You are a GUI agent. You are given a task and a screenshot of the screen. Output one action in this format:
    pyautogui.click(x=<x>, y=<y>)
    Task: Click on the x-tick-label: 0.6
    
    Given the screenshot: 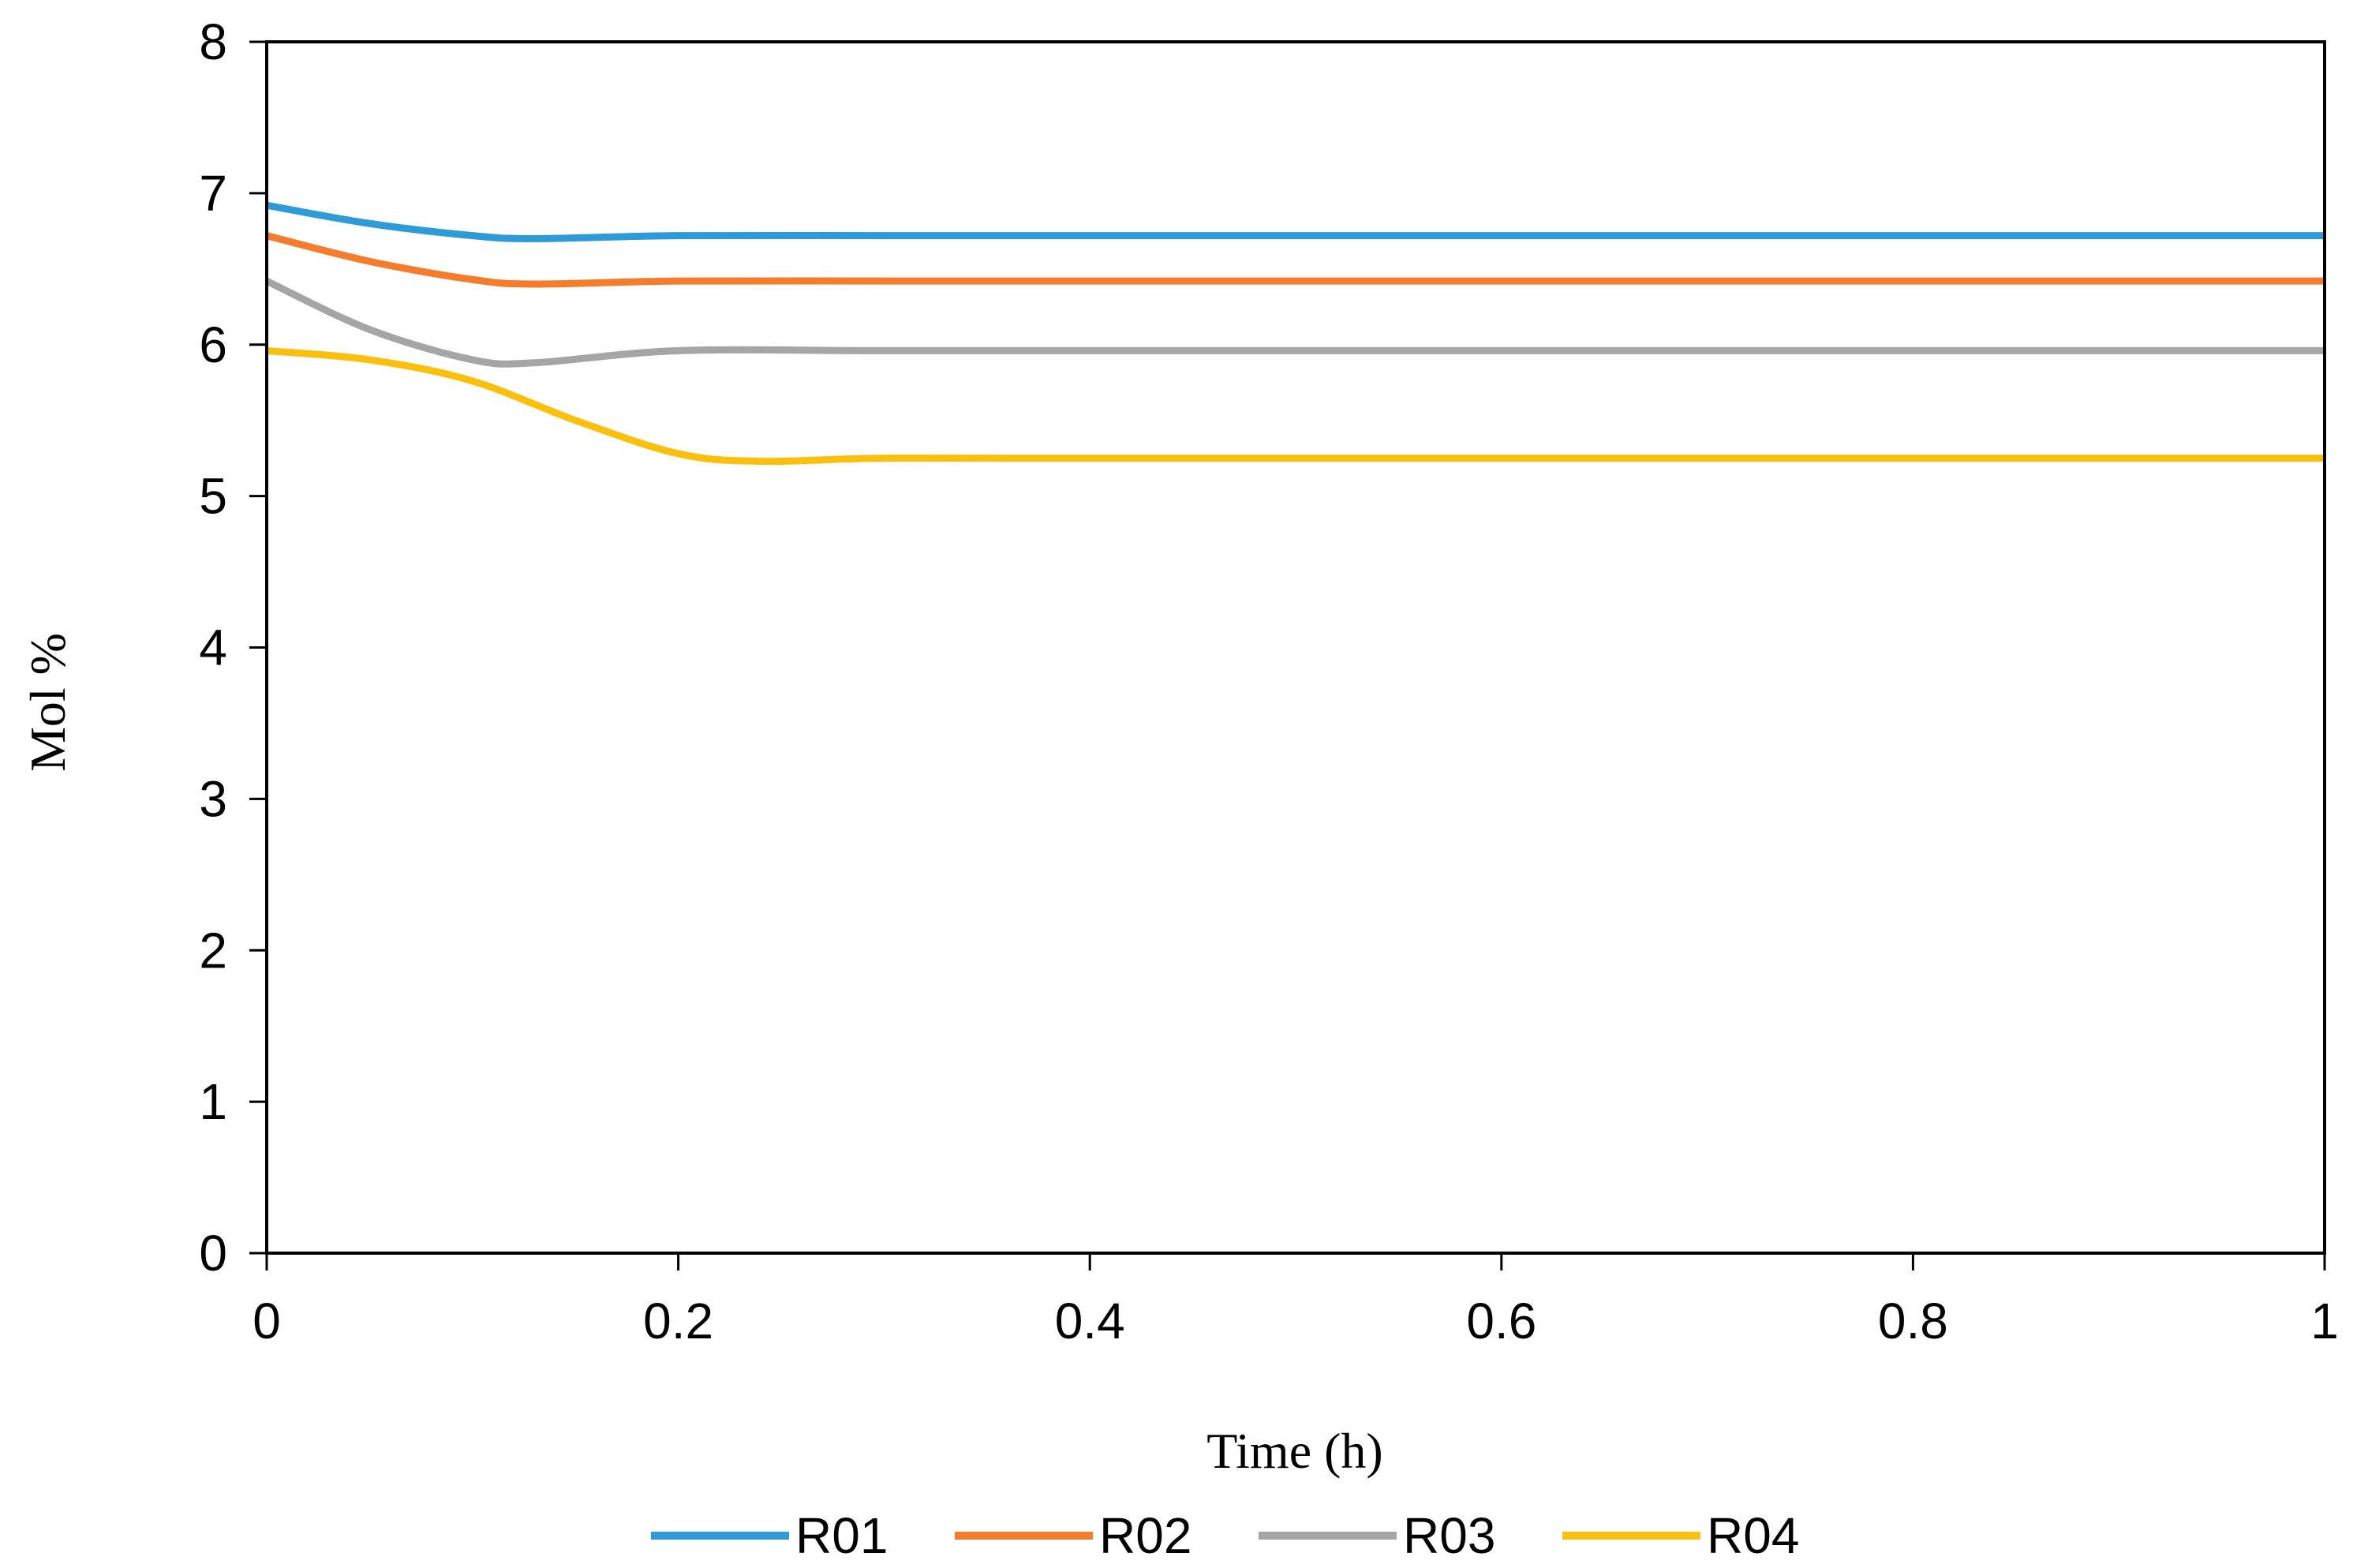 What is the action you would take?
    pyautogui.click(x=1501, y=1321)
    